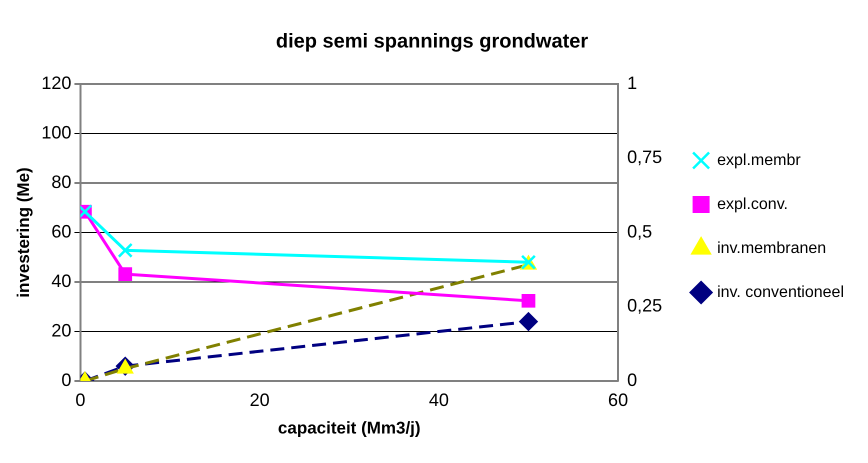 The image size is (868, 463). What do you see at coordinates (23, 232) in the screenshot?
I see `y-axis-title: investering (Me)` at bounding box center [23, 232].